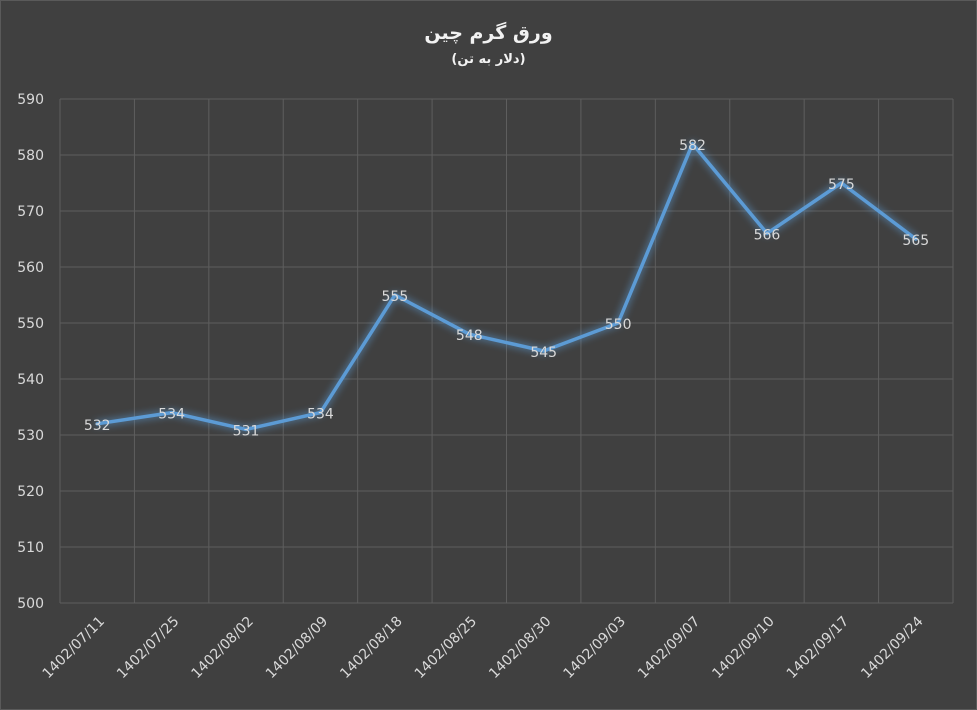  I want to click on data-label: 582, so click(692, 146).